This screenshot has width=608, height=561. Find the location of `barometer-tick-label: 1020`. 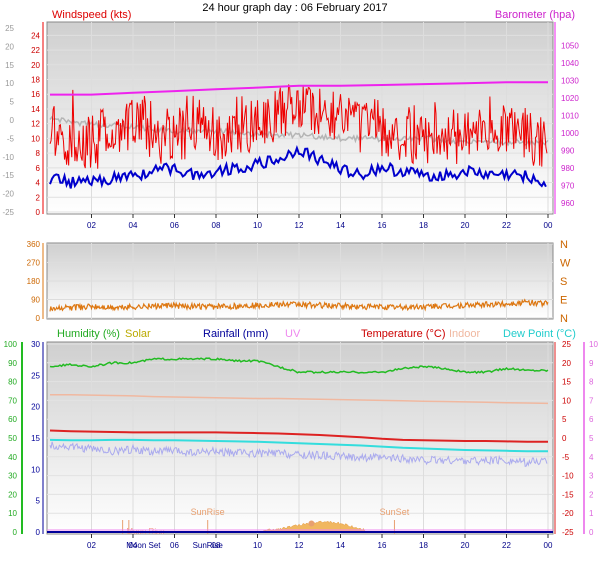

barometer-tick-label: 1020 is located at coordinates (570, 98).